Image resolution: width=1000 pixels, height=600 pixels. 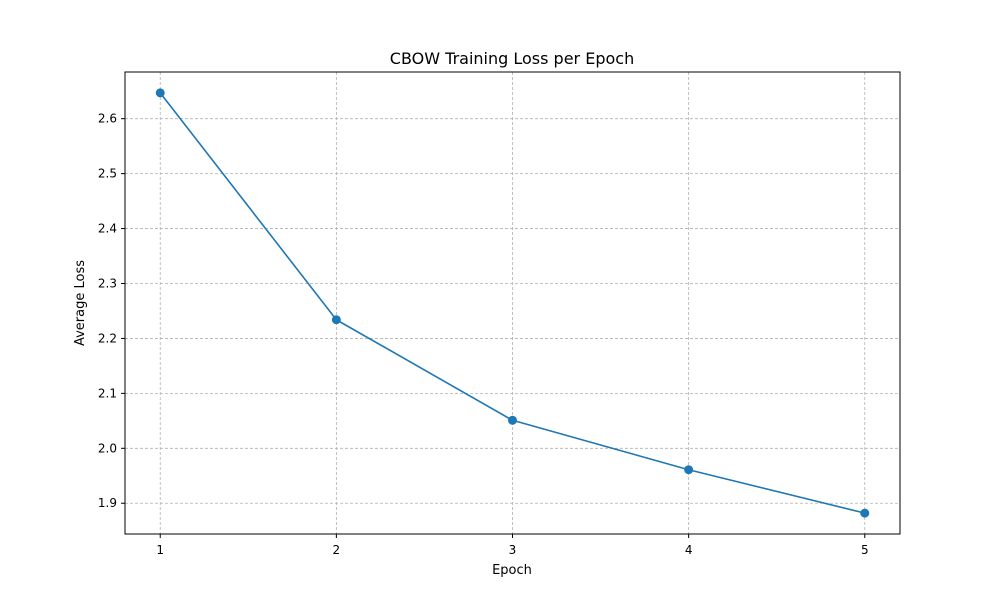 I want to click on chart-title: CBOW Training Loss per Epoch, so click(x=512, y=58).